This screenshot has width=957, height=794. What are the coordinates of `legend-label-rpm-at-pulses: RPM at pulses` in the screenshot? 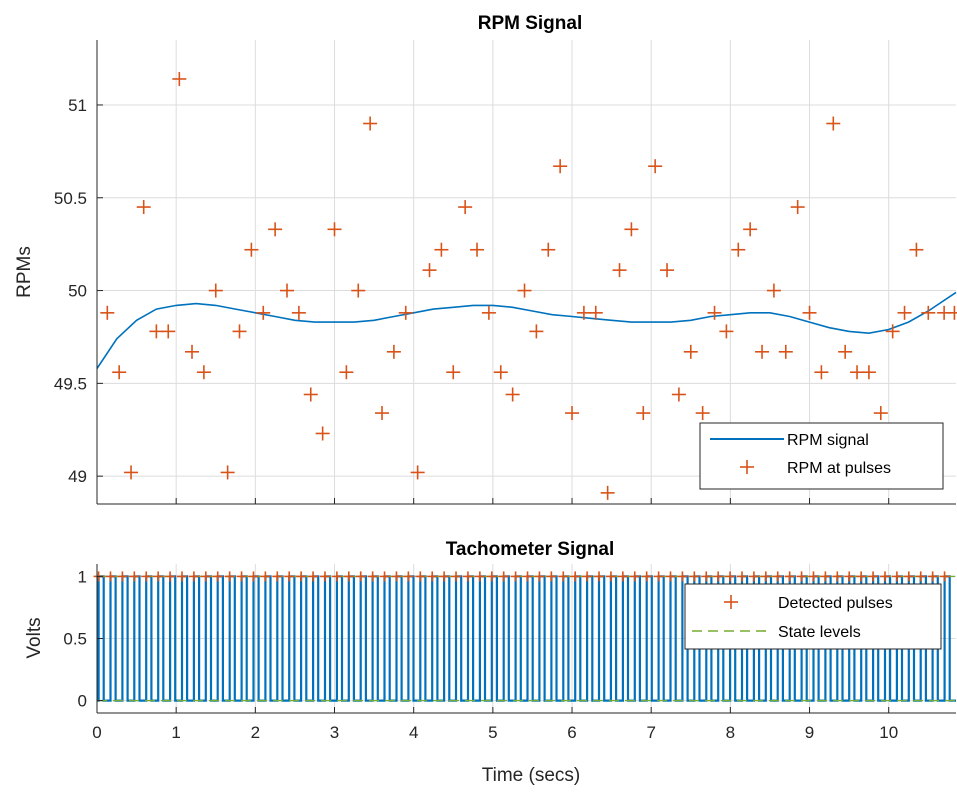 It's located at (839, 468).